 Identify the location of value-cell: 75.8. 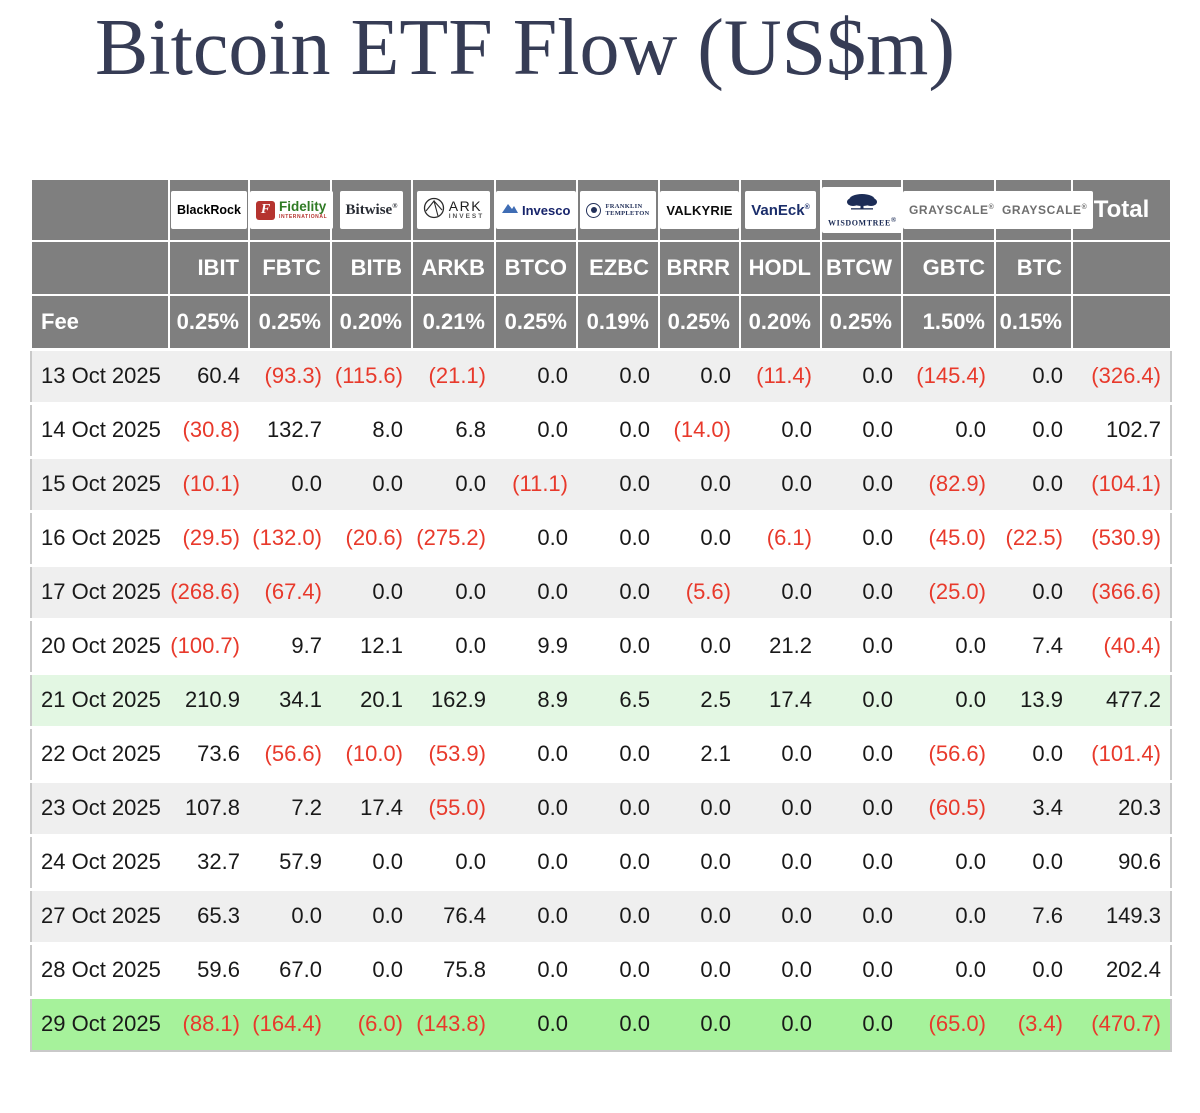
(453, 969).